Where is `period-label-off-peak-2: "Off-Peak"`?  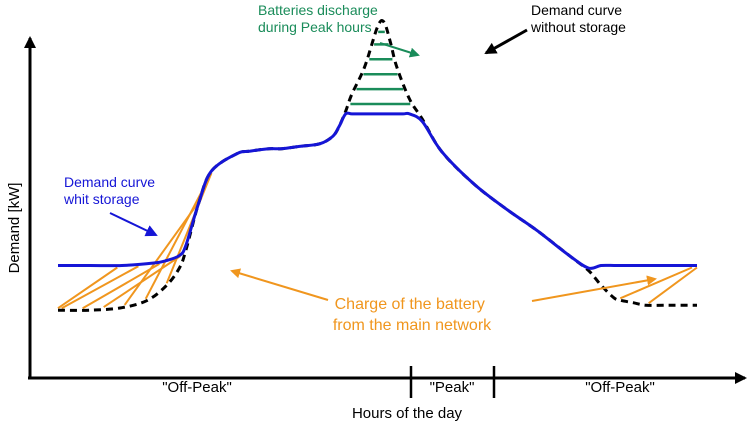
period-label-off-peak-2: "Off-Peak" is located at coordinates (620, 387).